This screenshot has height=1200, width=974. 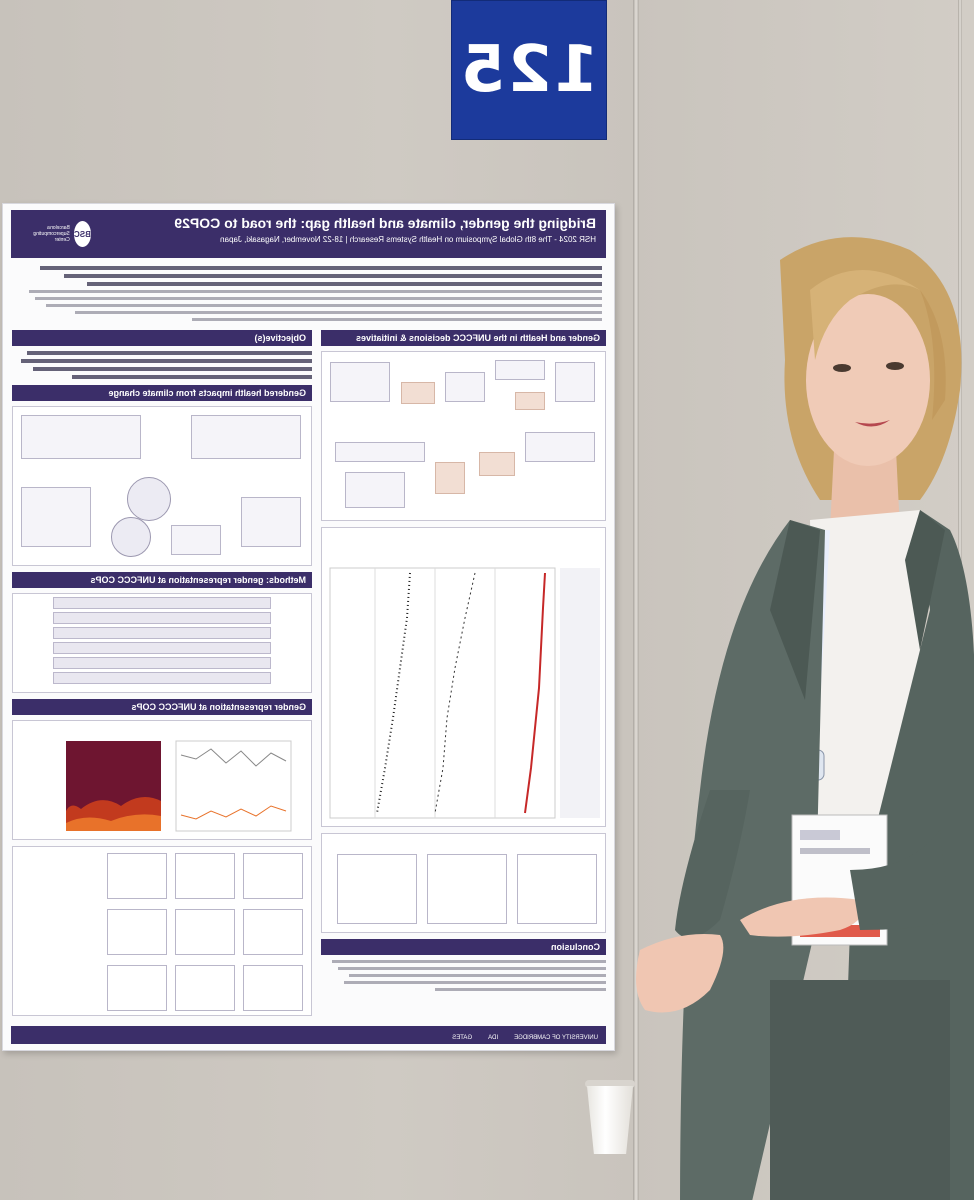 I want to click on section-header-objectives: Objective(s), so click(x=162, y=338).